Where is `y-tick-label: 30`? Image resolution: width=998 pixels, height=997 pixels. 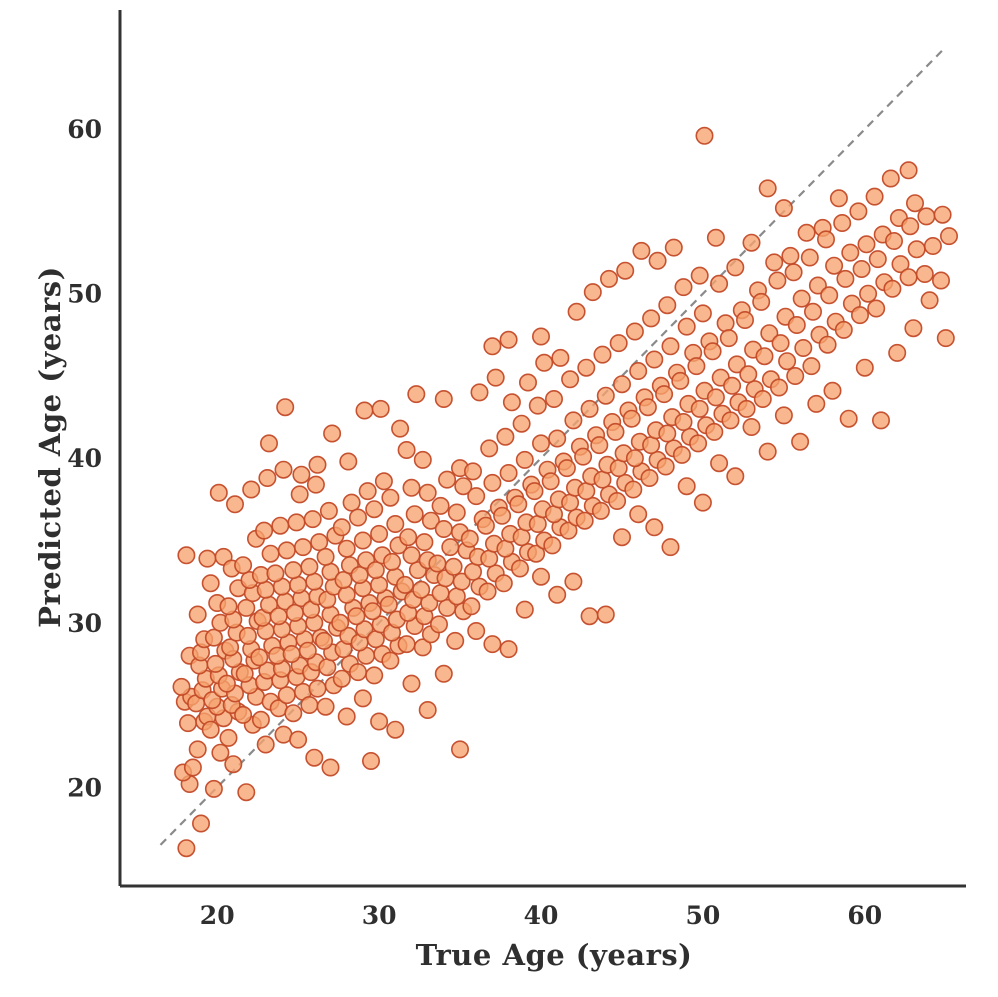
y-tick-label: 30 is located at coordinates (84, 623).